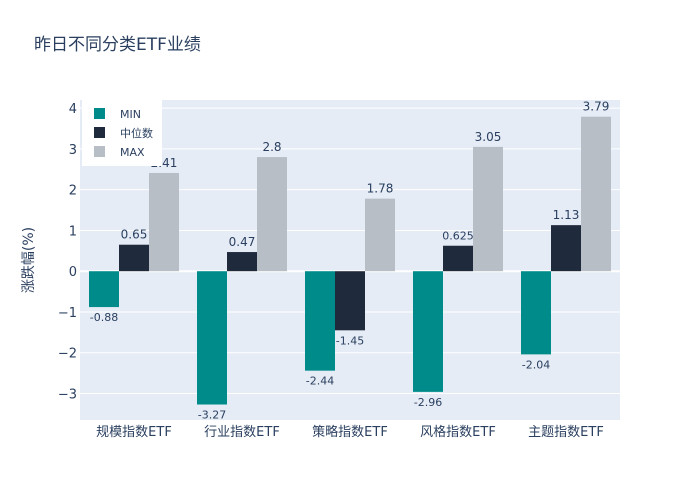 This screenshot has width=700, height=500. I want to click on y-tick-label: 1, so click(73, 231).